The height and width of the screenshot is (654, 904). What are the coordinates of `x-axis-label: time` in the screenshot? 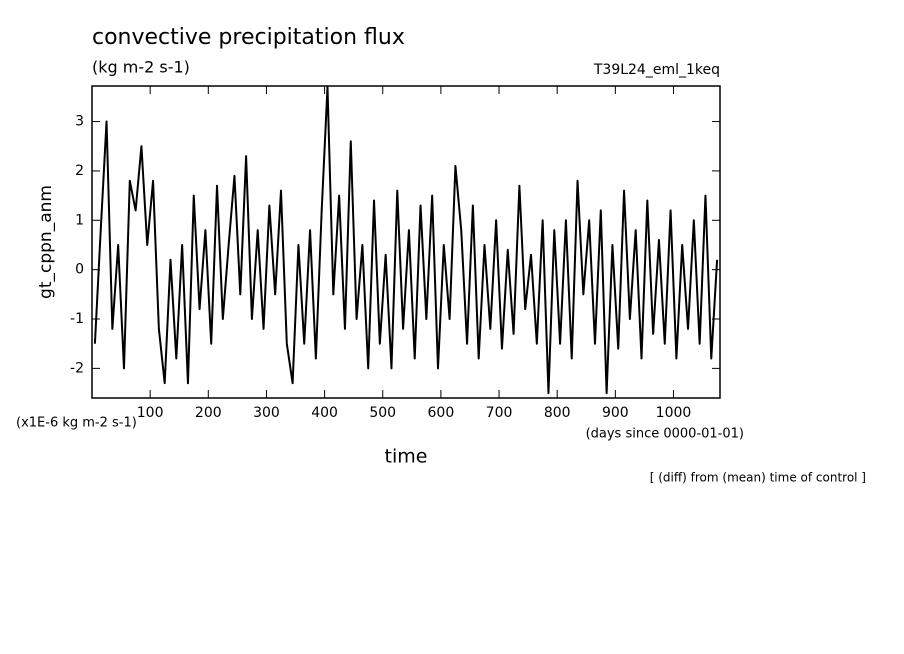 It's located at (406, 457).